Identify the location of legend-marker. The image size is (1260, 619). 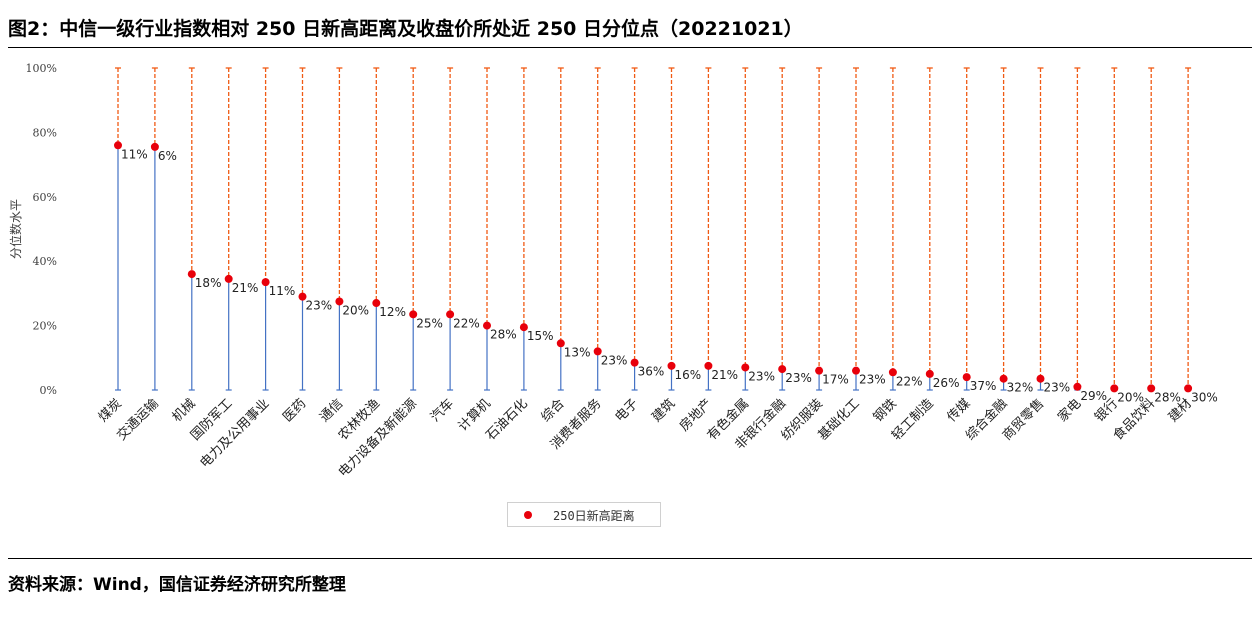
(528, 515).